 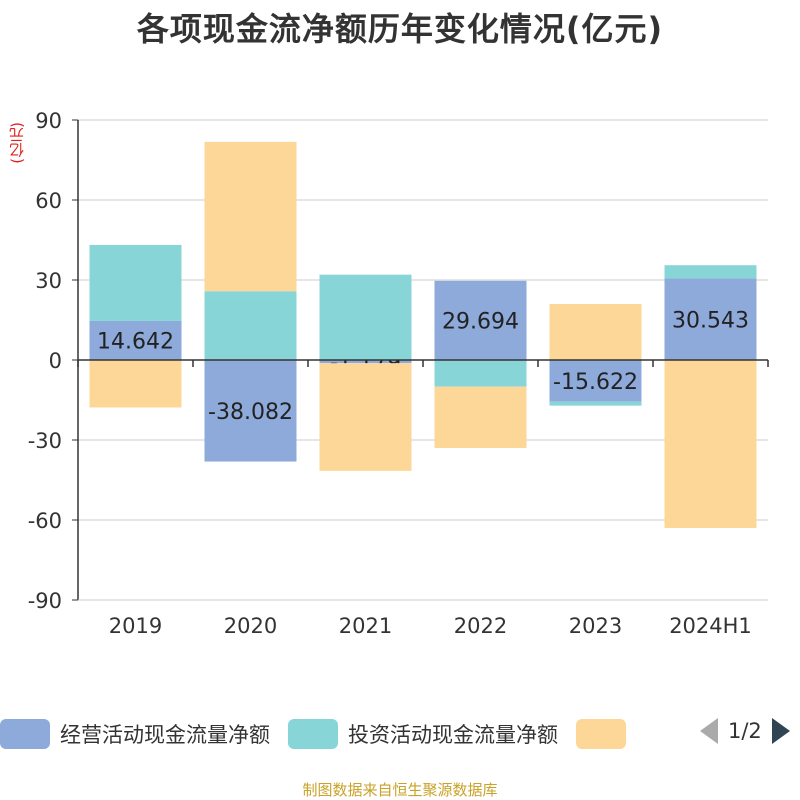 I want to click on legend-item-investing: 投资活动现金流量净额, so click(x=423, y=734).